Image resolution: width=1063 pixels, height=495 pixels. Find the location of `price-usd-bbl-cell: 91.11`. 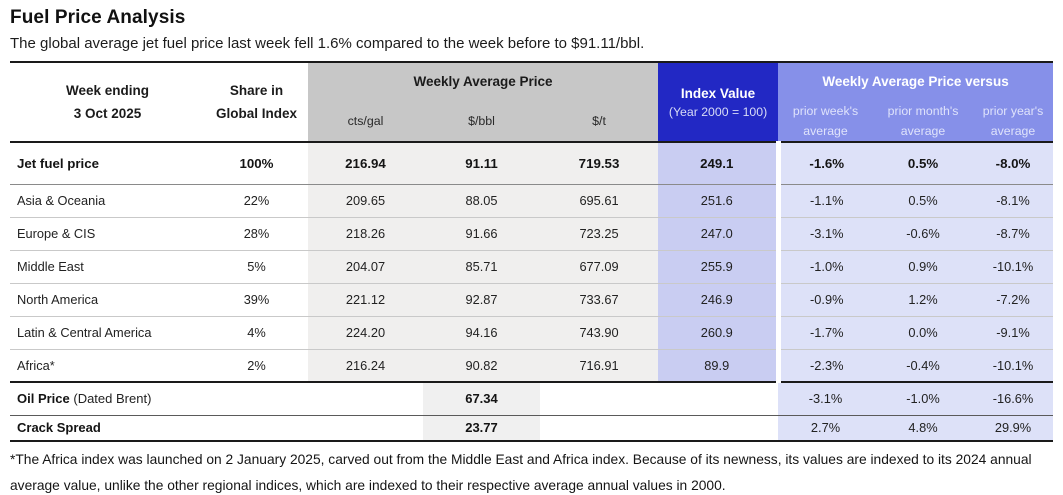

price-usd-bbl-cell: 91.11 is located at coordinates (481, 163).